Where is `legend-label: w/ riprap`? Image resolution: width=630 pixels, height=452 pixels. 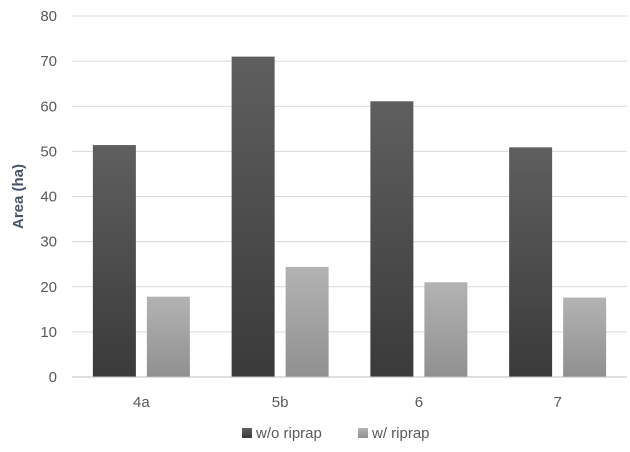 legend-label: w/ riprap is located at coordinates (400, 433).